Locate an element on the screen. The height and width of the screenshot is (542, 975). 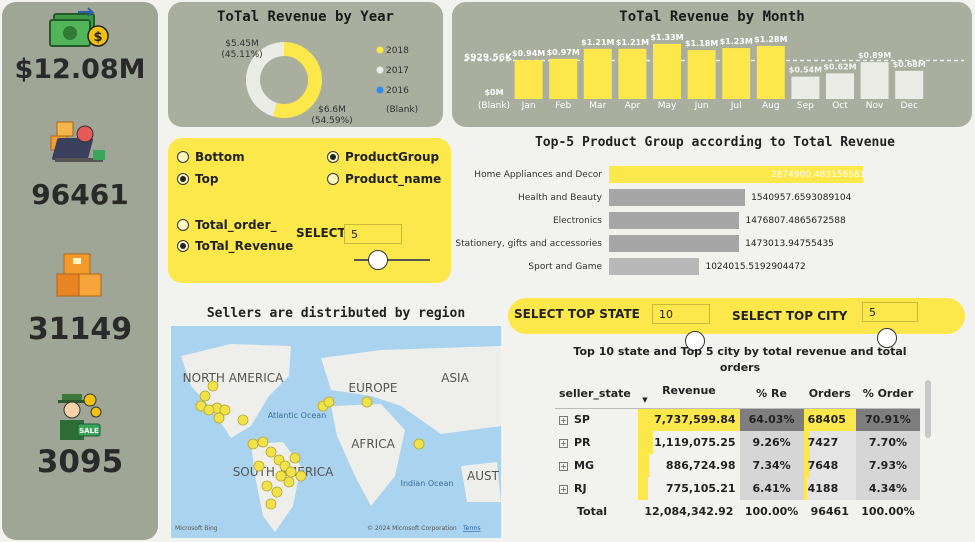
radio-product-group: ProductGroup is located at coordinates (383, 157).